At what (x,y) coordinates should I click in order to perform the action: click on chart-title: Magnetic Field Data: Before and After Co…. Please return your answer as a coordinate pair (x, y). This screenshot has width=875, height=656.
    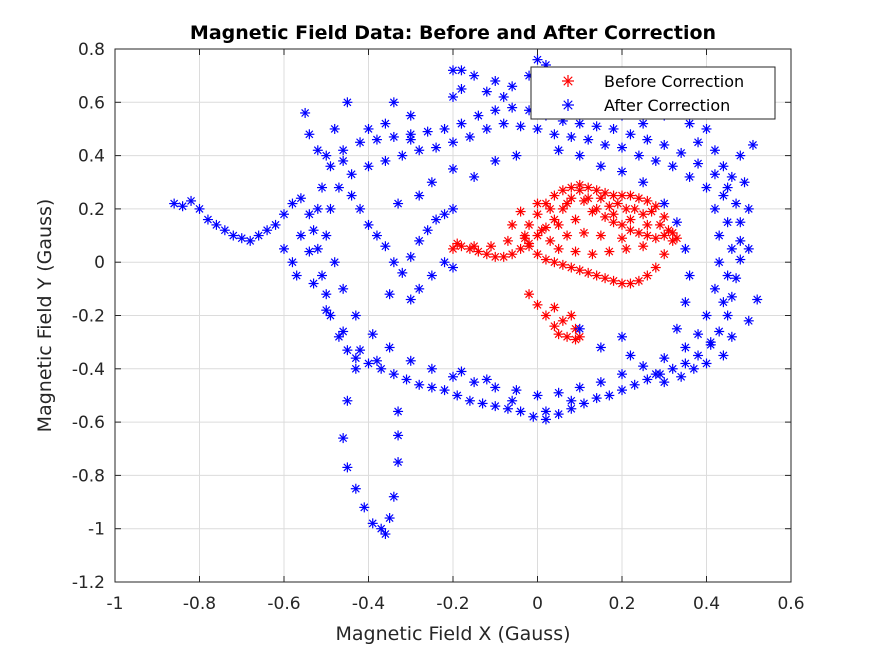
    Looking at the image, I should click on (453, 33).